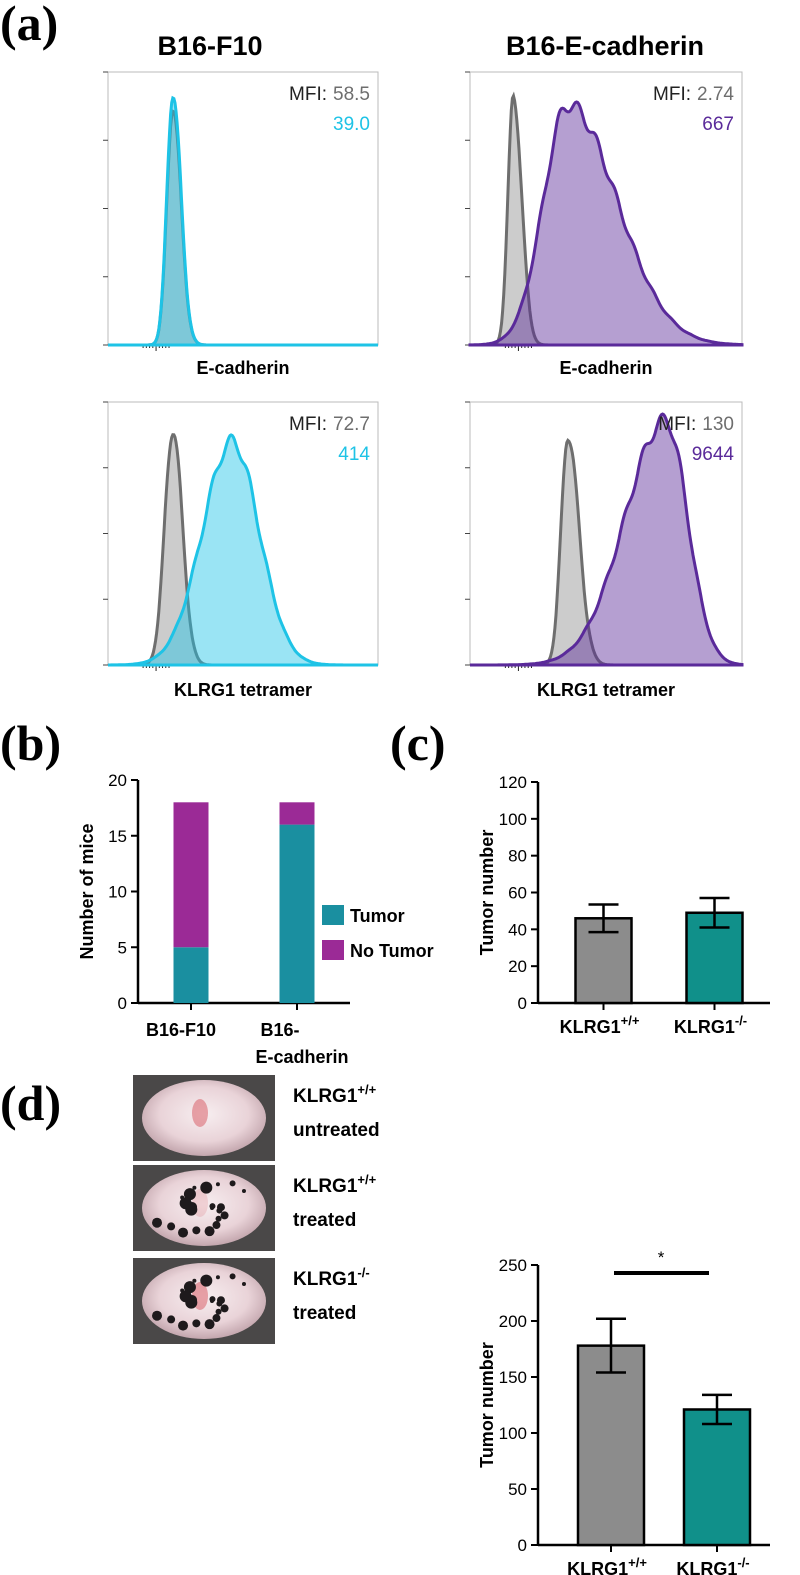 The height and width of the screenshot is (1575, 800). Describe the element at coordinates (30, 1103) in the screenshot. I see `panel-label: (d)` at that location.